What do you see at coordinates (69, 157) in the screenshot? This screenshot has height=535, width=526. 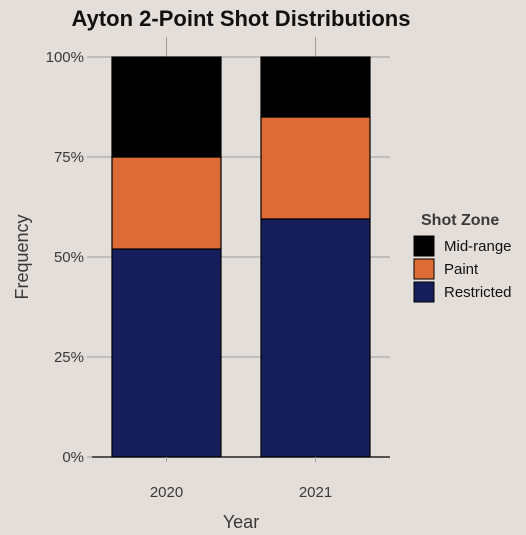 I see `y-tick-label: 75%` at bounding box center [69, 157].